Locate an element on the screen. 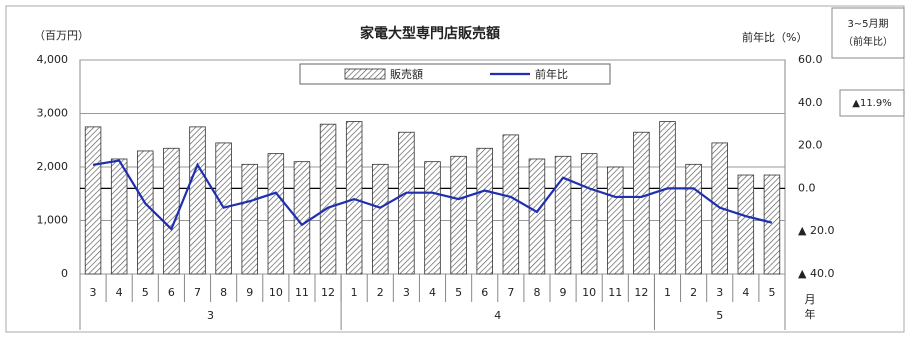  y2-tick-label: 60.0 is located at coordinates (810, 59).